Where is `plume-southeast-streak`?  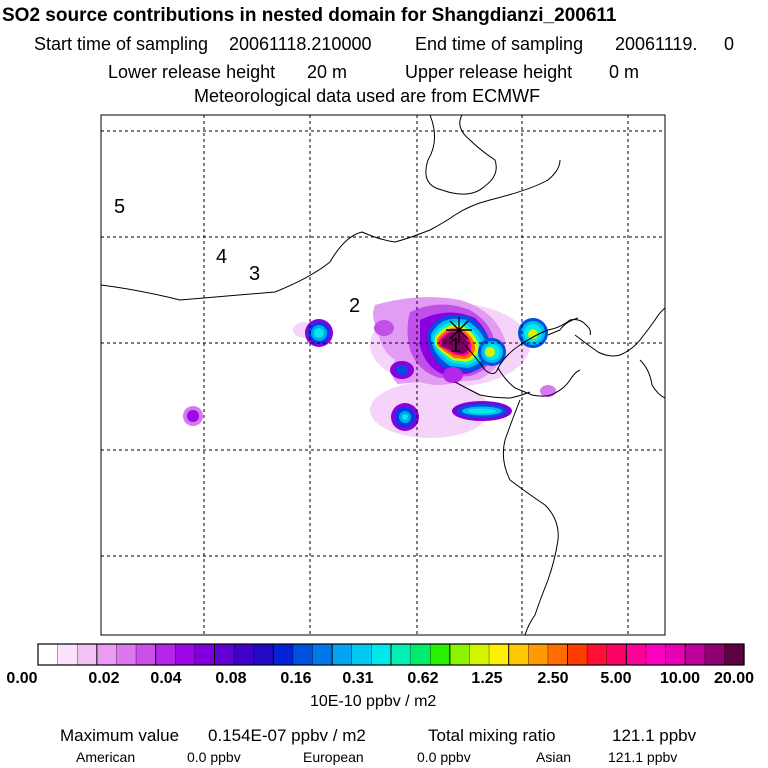
plume-southeast-streak is located at coordinates (482, 411).